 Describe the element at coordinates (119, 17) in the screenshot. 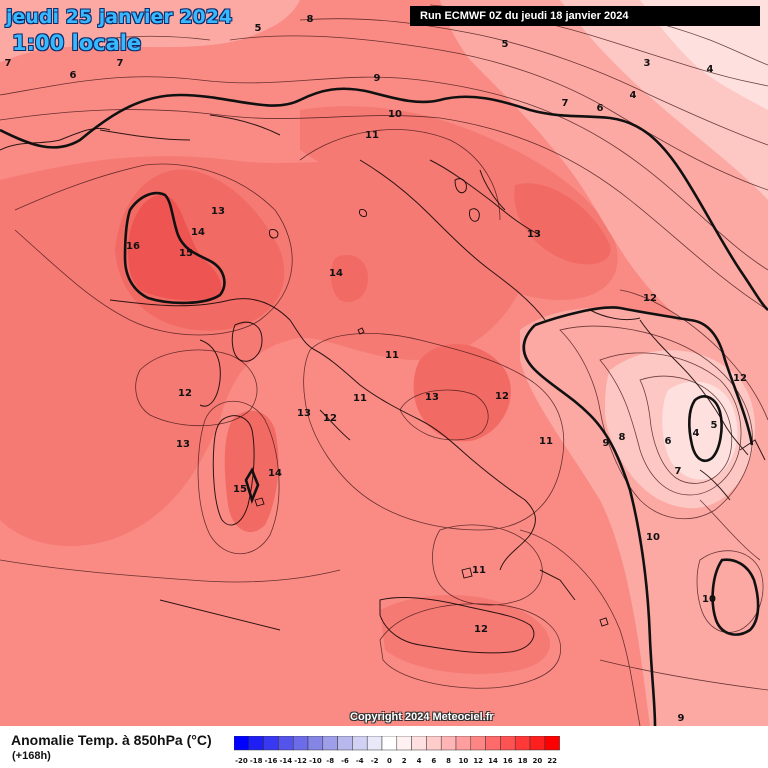

I see `forecast-date: jeudi 25 janvier 2024` at that location.